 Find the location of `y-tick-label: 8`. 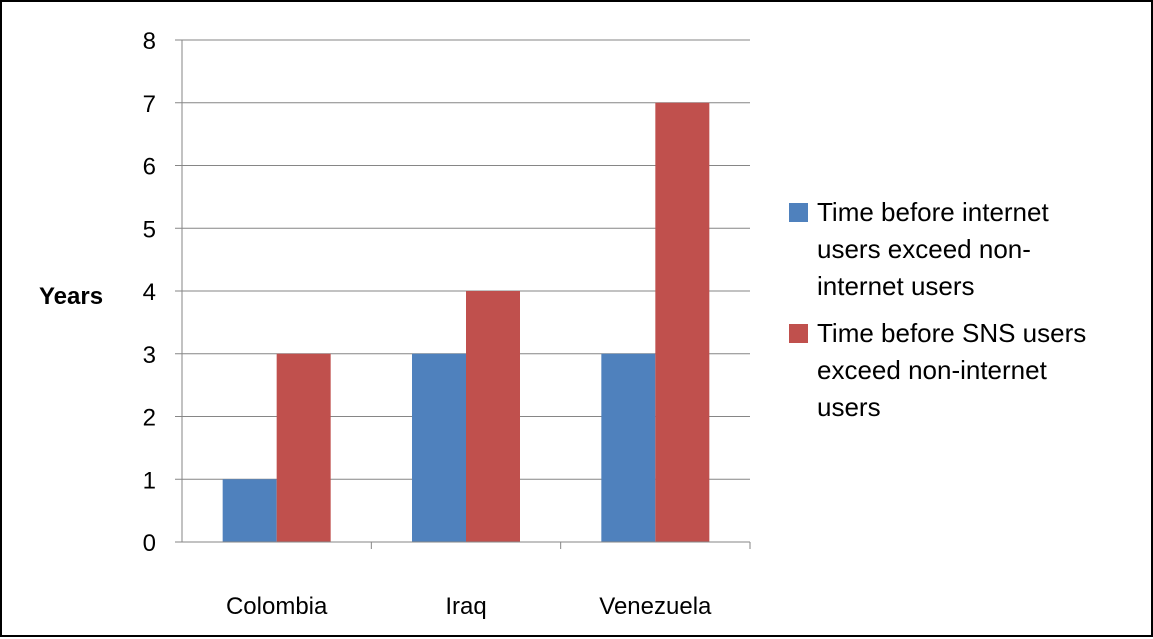

y-tick-label: 8 is located at coordinates (149, 41).